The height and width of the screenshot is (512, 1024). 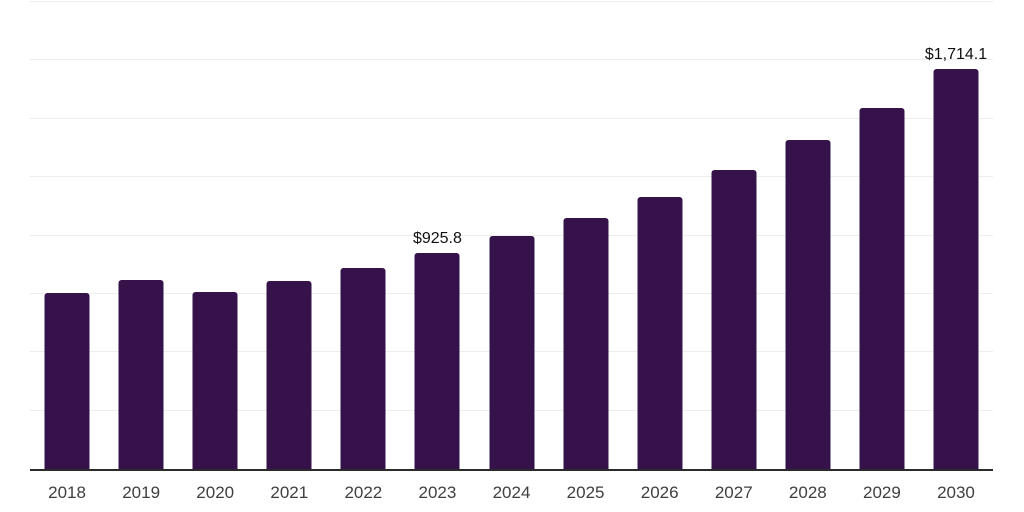 What do you see at coordinates (586, 343) in the screenshot?
I see `bar-2025` at bounding box center [586, 343].